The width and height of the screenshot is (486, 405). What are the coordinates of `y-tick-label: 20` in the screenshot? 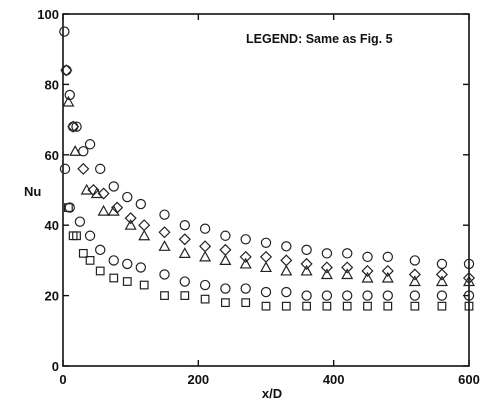 It's located at (52, 296).